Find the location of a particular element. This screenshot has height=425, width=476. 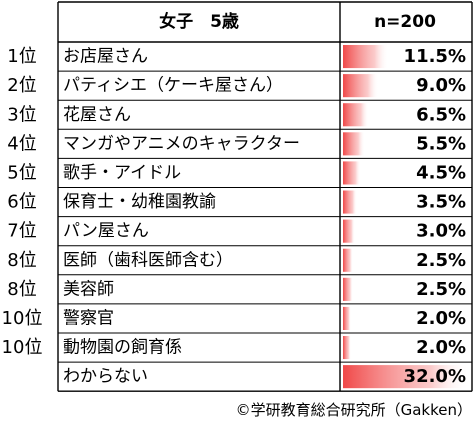

rank-label: 4位 is located at coordinates (21, 143).